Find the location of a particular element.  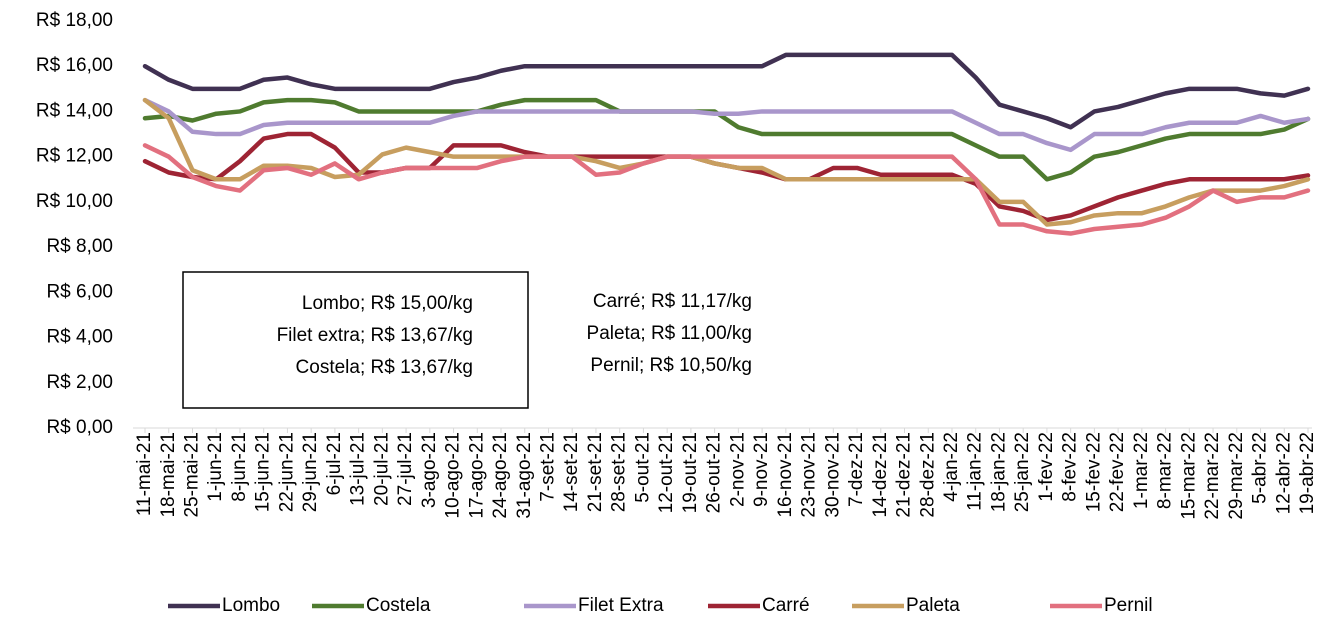

x-tick-label: 1-mar-22 is located at coordinates (1141, 470).